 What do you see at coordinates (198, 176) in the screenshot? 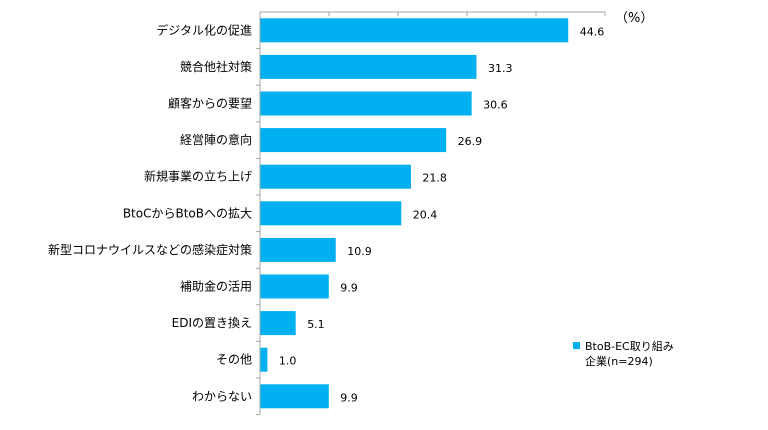
I see `category-label: 新規事業の立ち上げ` at bounding box center [198, 176].